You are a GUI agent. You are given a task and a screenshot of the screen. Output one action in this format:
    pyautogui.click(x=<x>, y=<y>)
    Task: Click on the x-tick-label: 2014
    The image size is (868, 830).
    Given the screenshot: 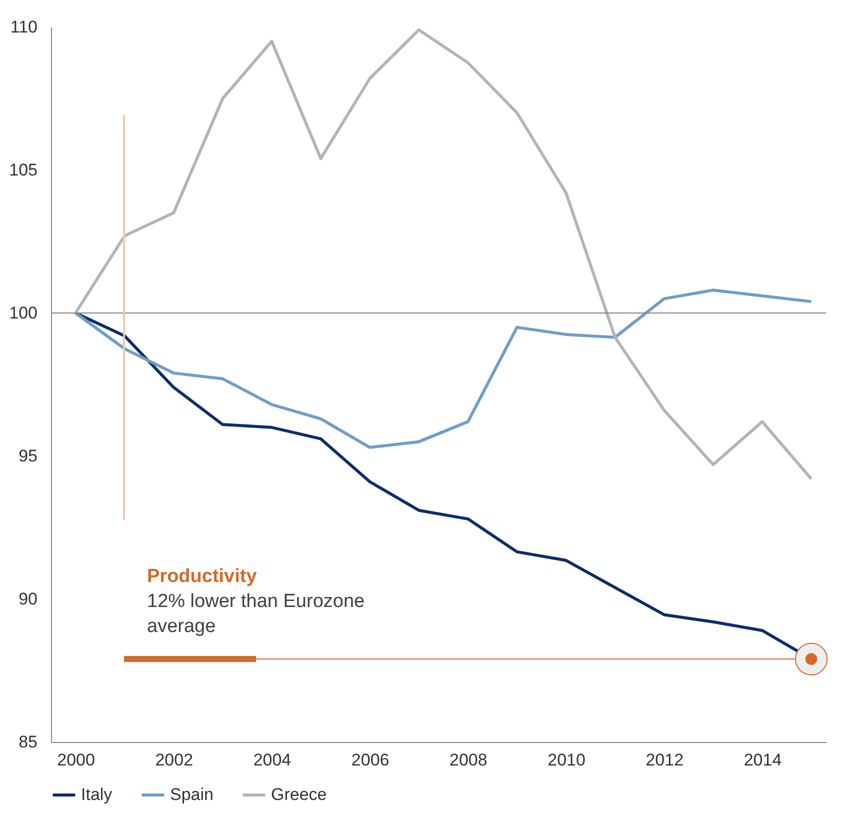 What is the action you would take?
    pyautogui.click(x=763, y=760)
    